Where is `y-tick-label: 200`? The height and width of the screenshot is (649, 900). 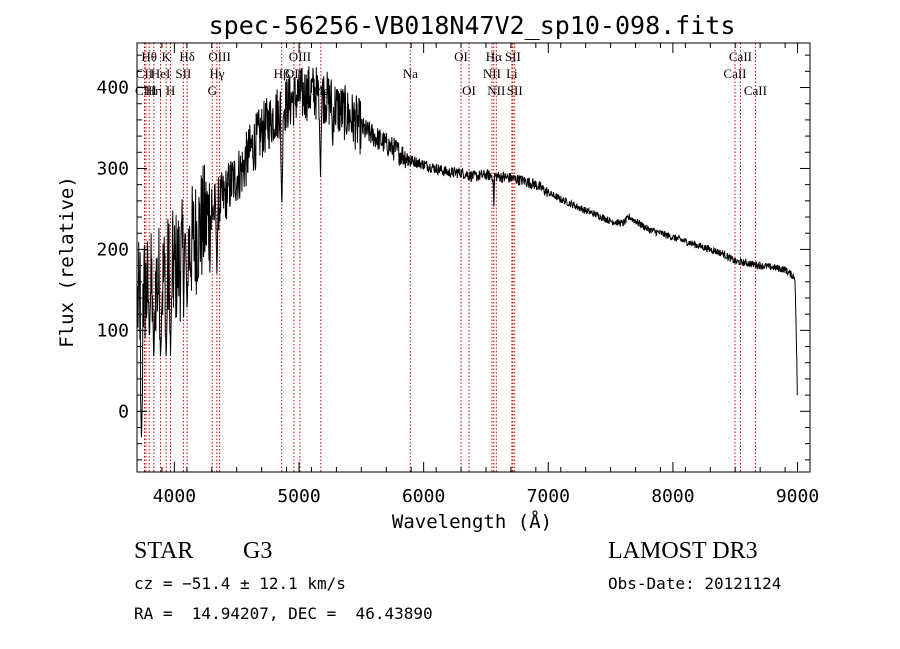 y-tick-label: 200 is located at coordinates (112, 249).